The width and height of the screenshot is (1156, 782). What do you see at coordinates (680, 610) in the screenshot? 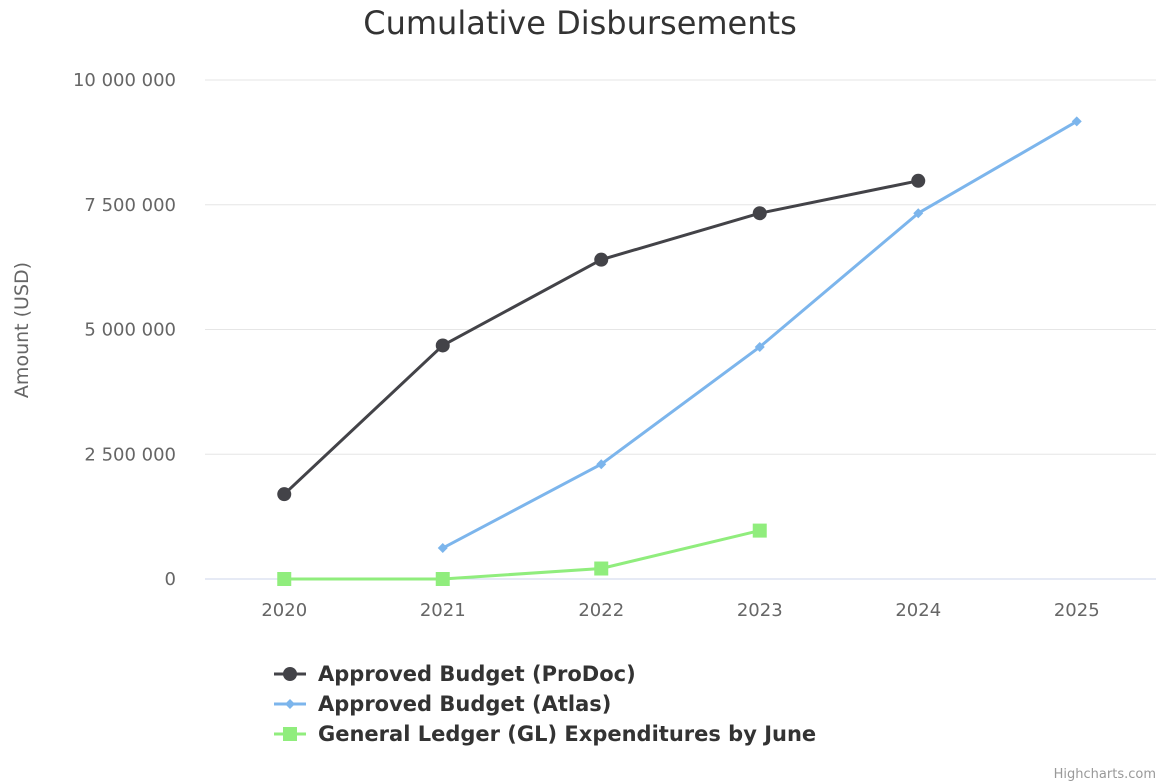
I see `x-axis-ticks: 2020 2021 2022 2023 2024 2025` at bounding box center [680, 610].